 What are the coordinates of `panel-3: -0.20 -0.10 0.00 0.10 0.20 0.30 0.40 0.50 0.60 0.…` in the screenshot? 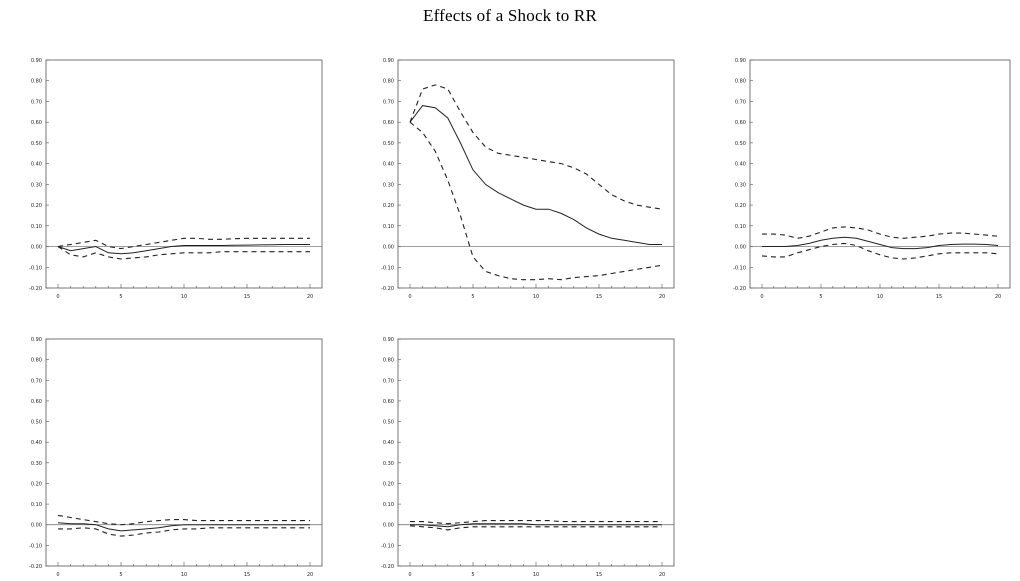 It's located at (872, 179).